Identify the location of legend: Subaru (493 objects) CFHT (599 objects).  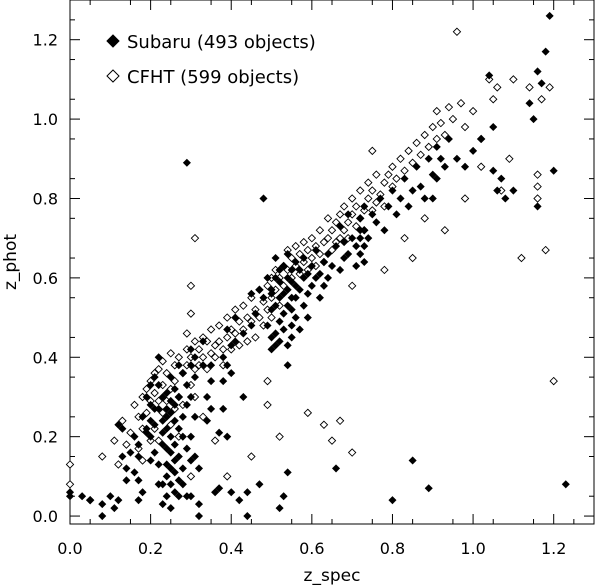
(211, 60).